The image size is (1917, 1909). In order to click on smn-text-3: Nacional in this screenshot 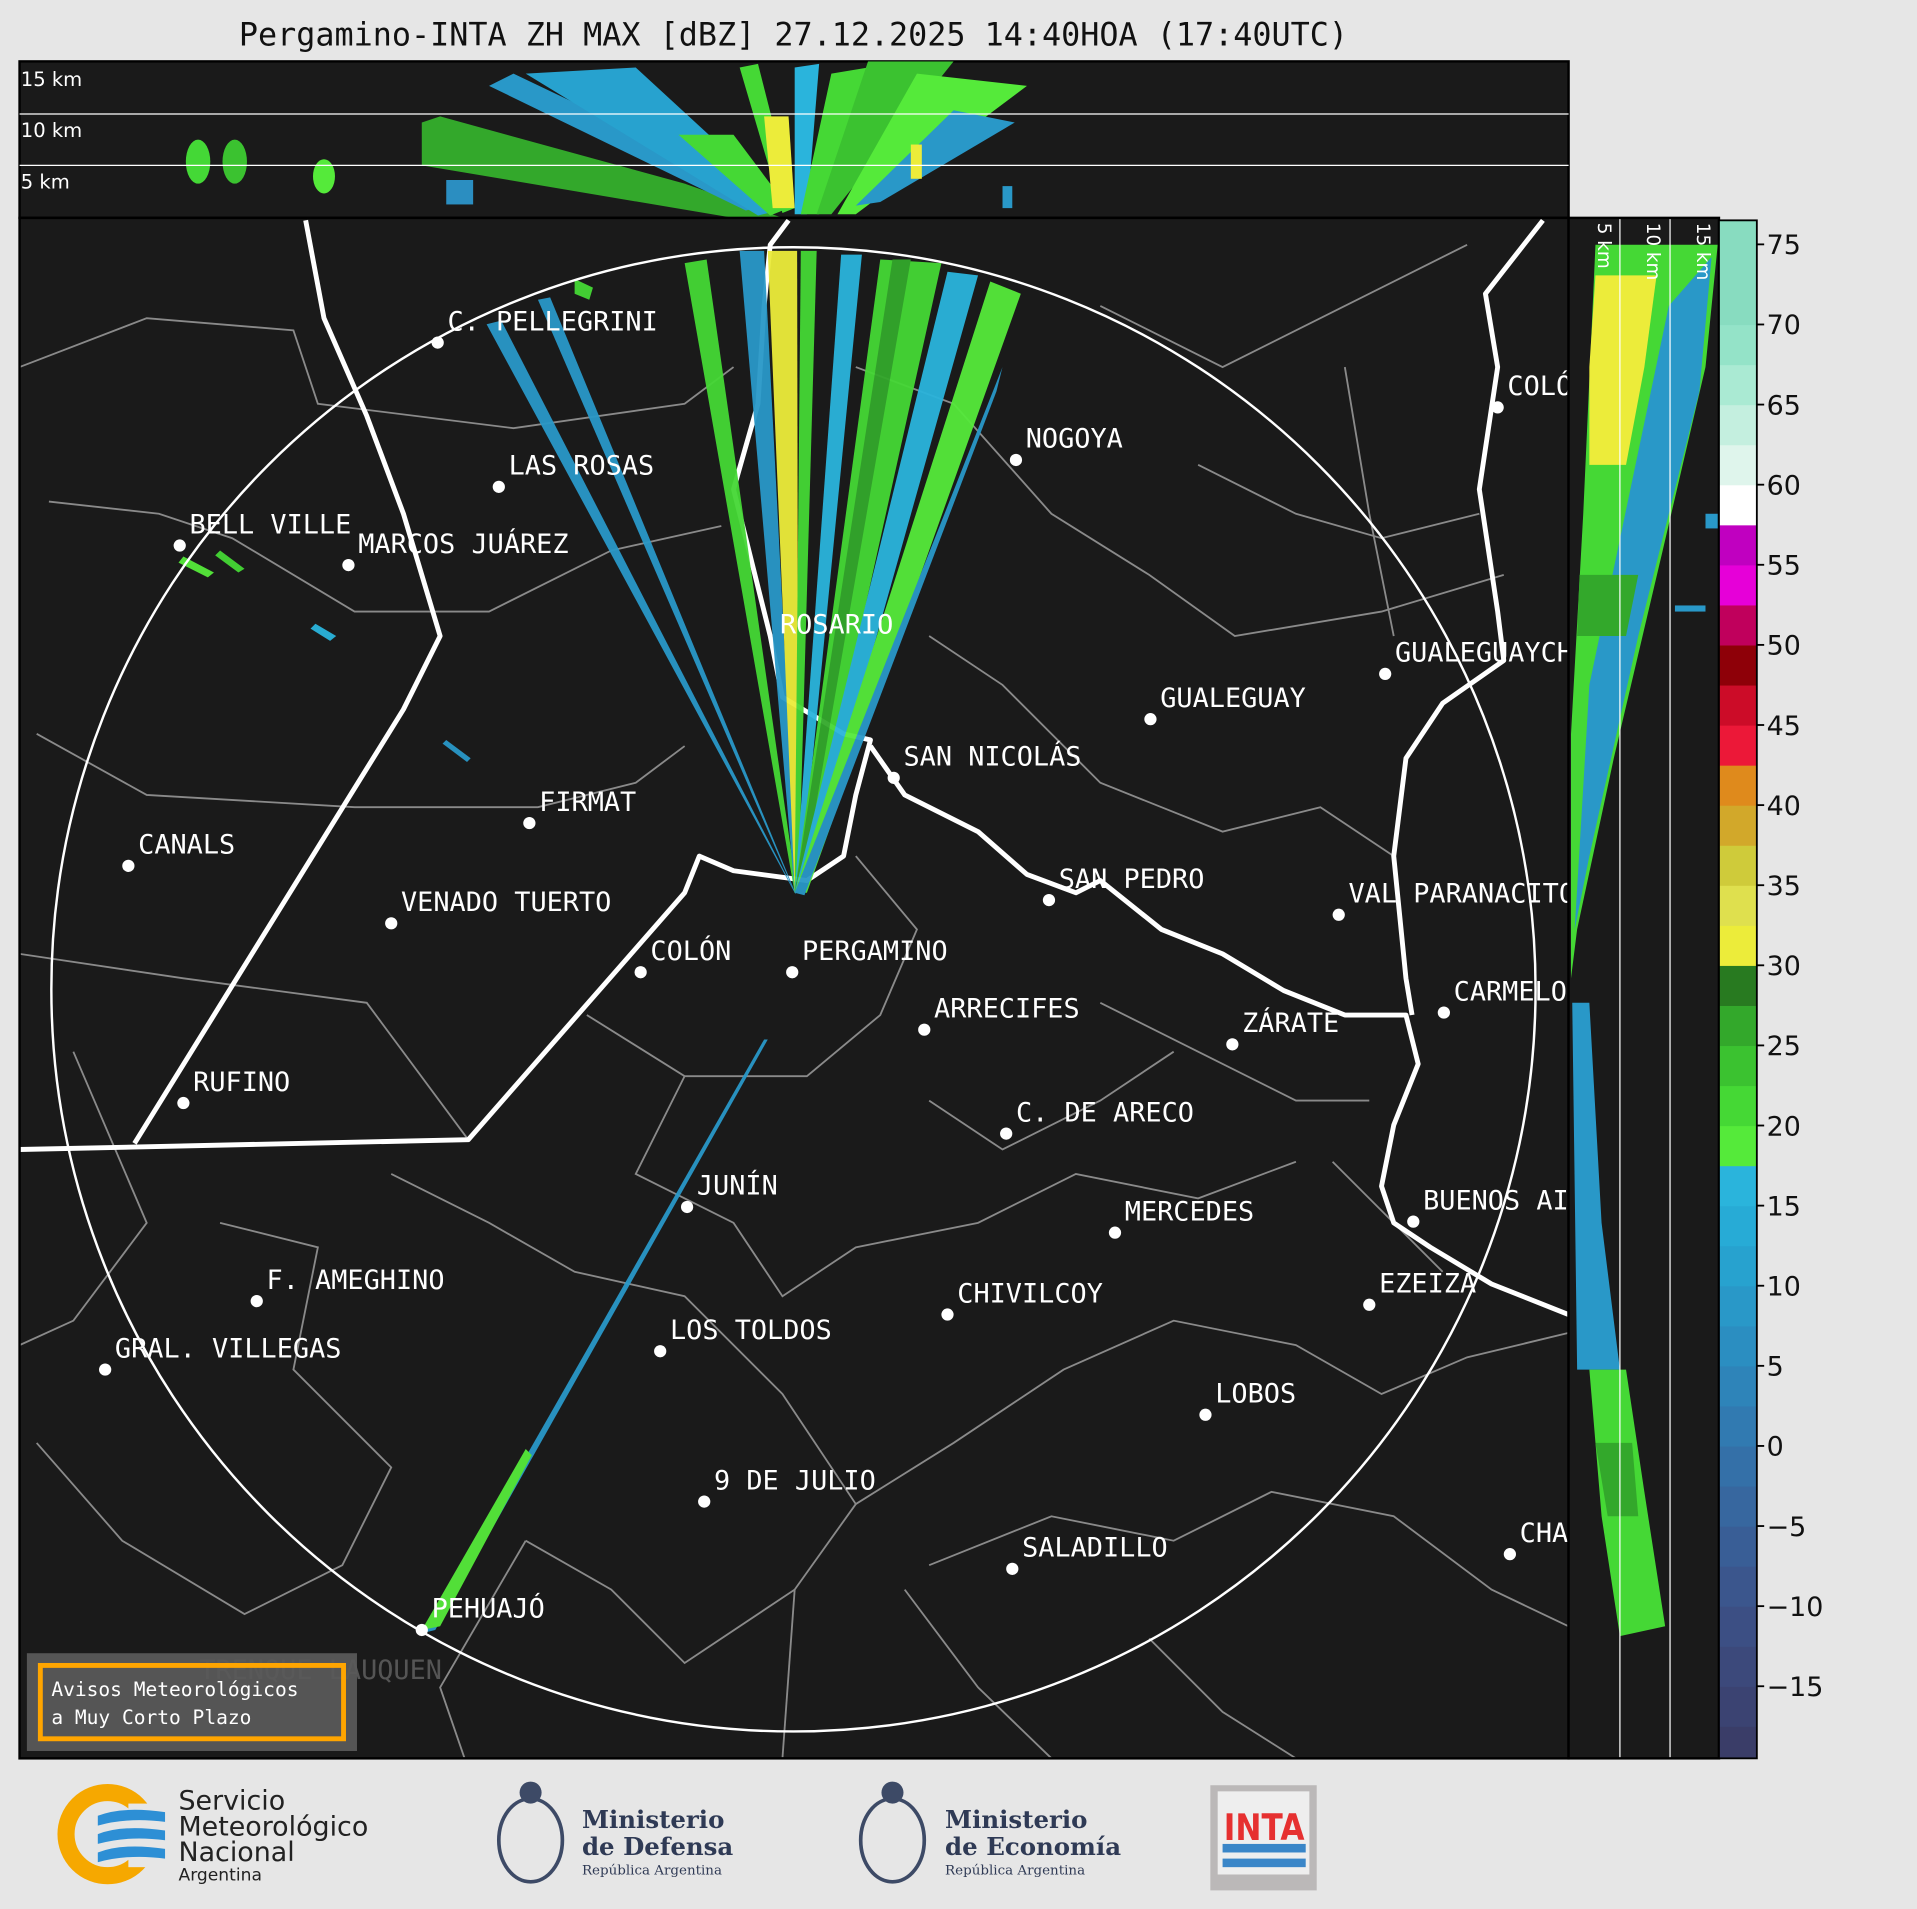, I will do `click(236, 1852)`.